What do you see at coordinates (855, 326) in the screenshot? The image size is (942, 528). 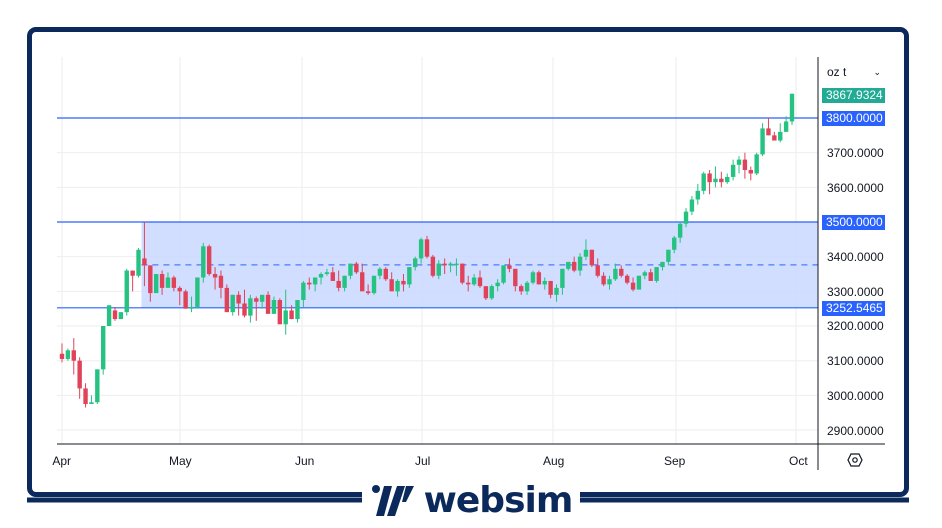 I see `price-axis-label: 3200.0000` at bounding box center [855, 326].